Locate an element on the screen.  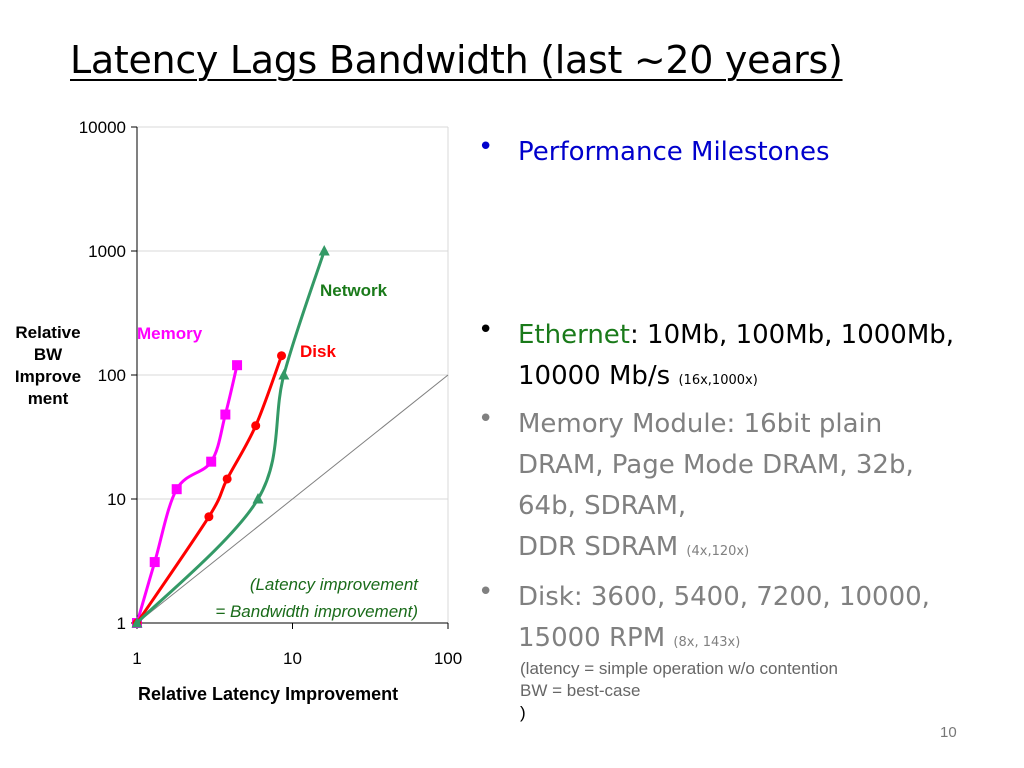
x-tick-label: 1 is located at coordinates (136, 658).